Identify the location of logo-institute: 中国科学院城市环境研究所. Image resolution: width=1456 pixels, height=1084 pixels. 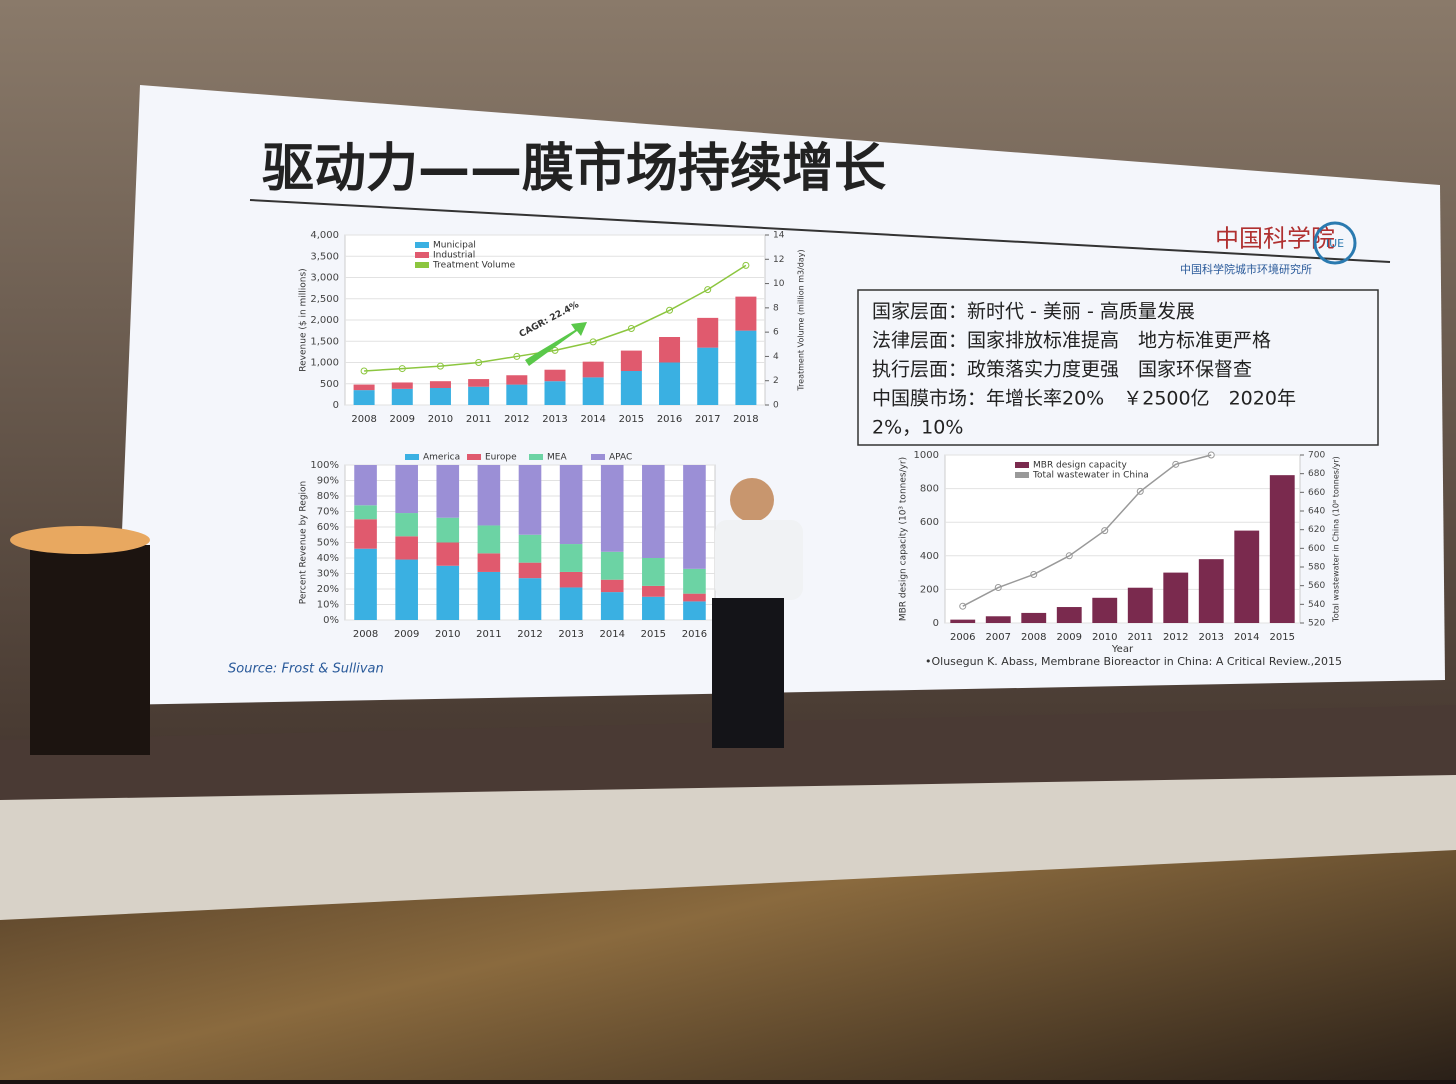
(1246, 269).